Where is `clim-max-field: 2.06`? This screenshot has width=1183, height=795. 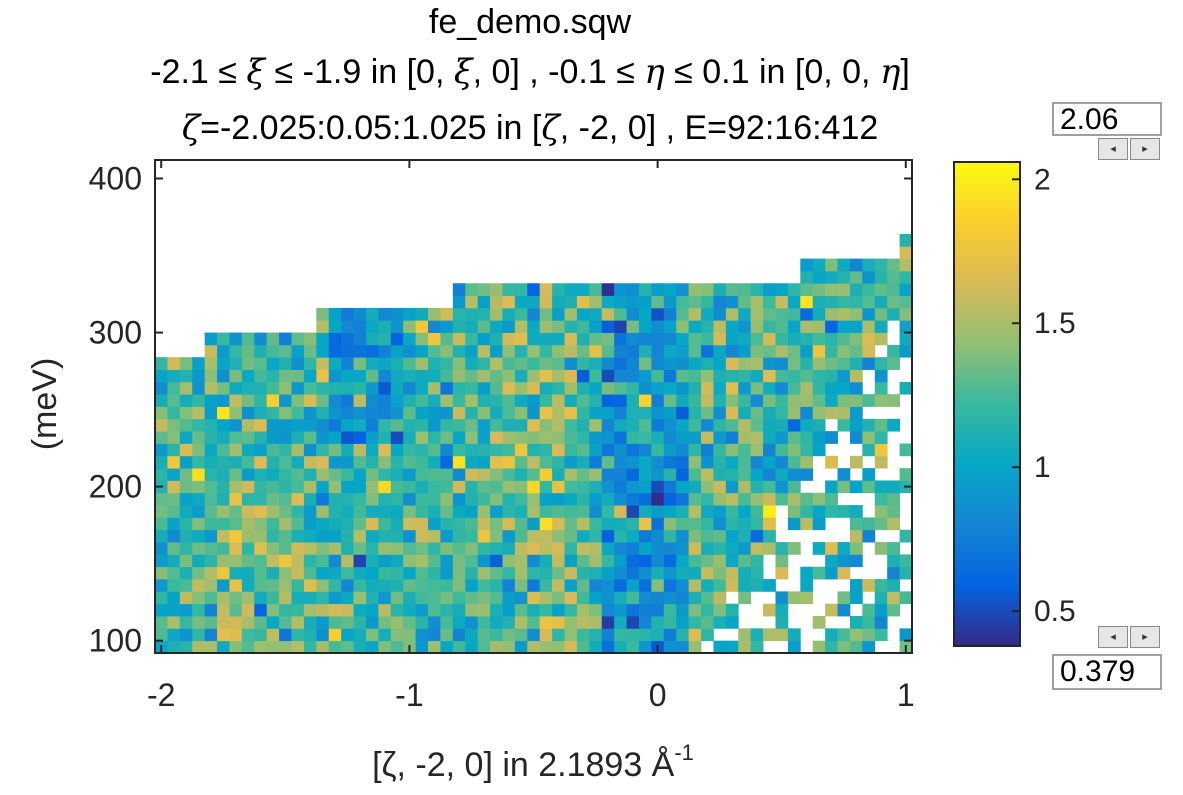 clim-max-field: 2.06 is located at coordinates (1107, 119).